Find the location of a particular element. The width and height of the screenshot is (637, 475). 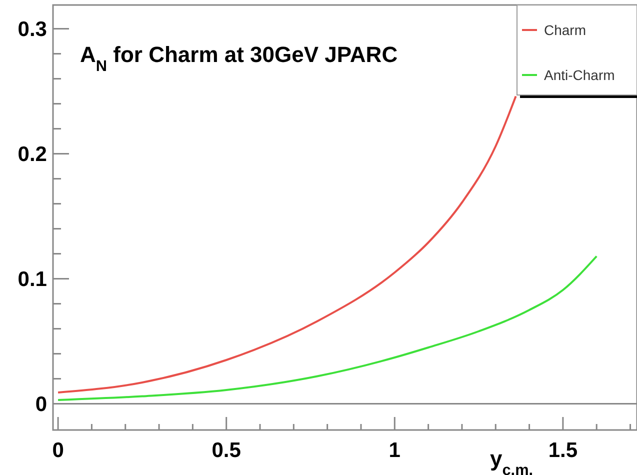

x-tick-label: 0 is located at coordinates (58, 450).